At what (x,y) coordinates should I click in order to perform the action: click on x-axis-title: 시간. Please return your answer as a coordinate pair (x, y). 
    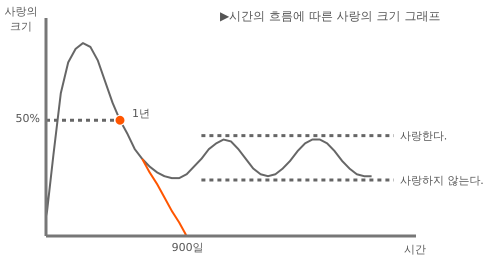
    Looking at the image, I should click on (415, 249).